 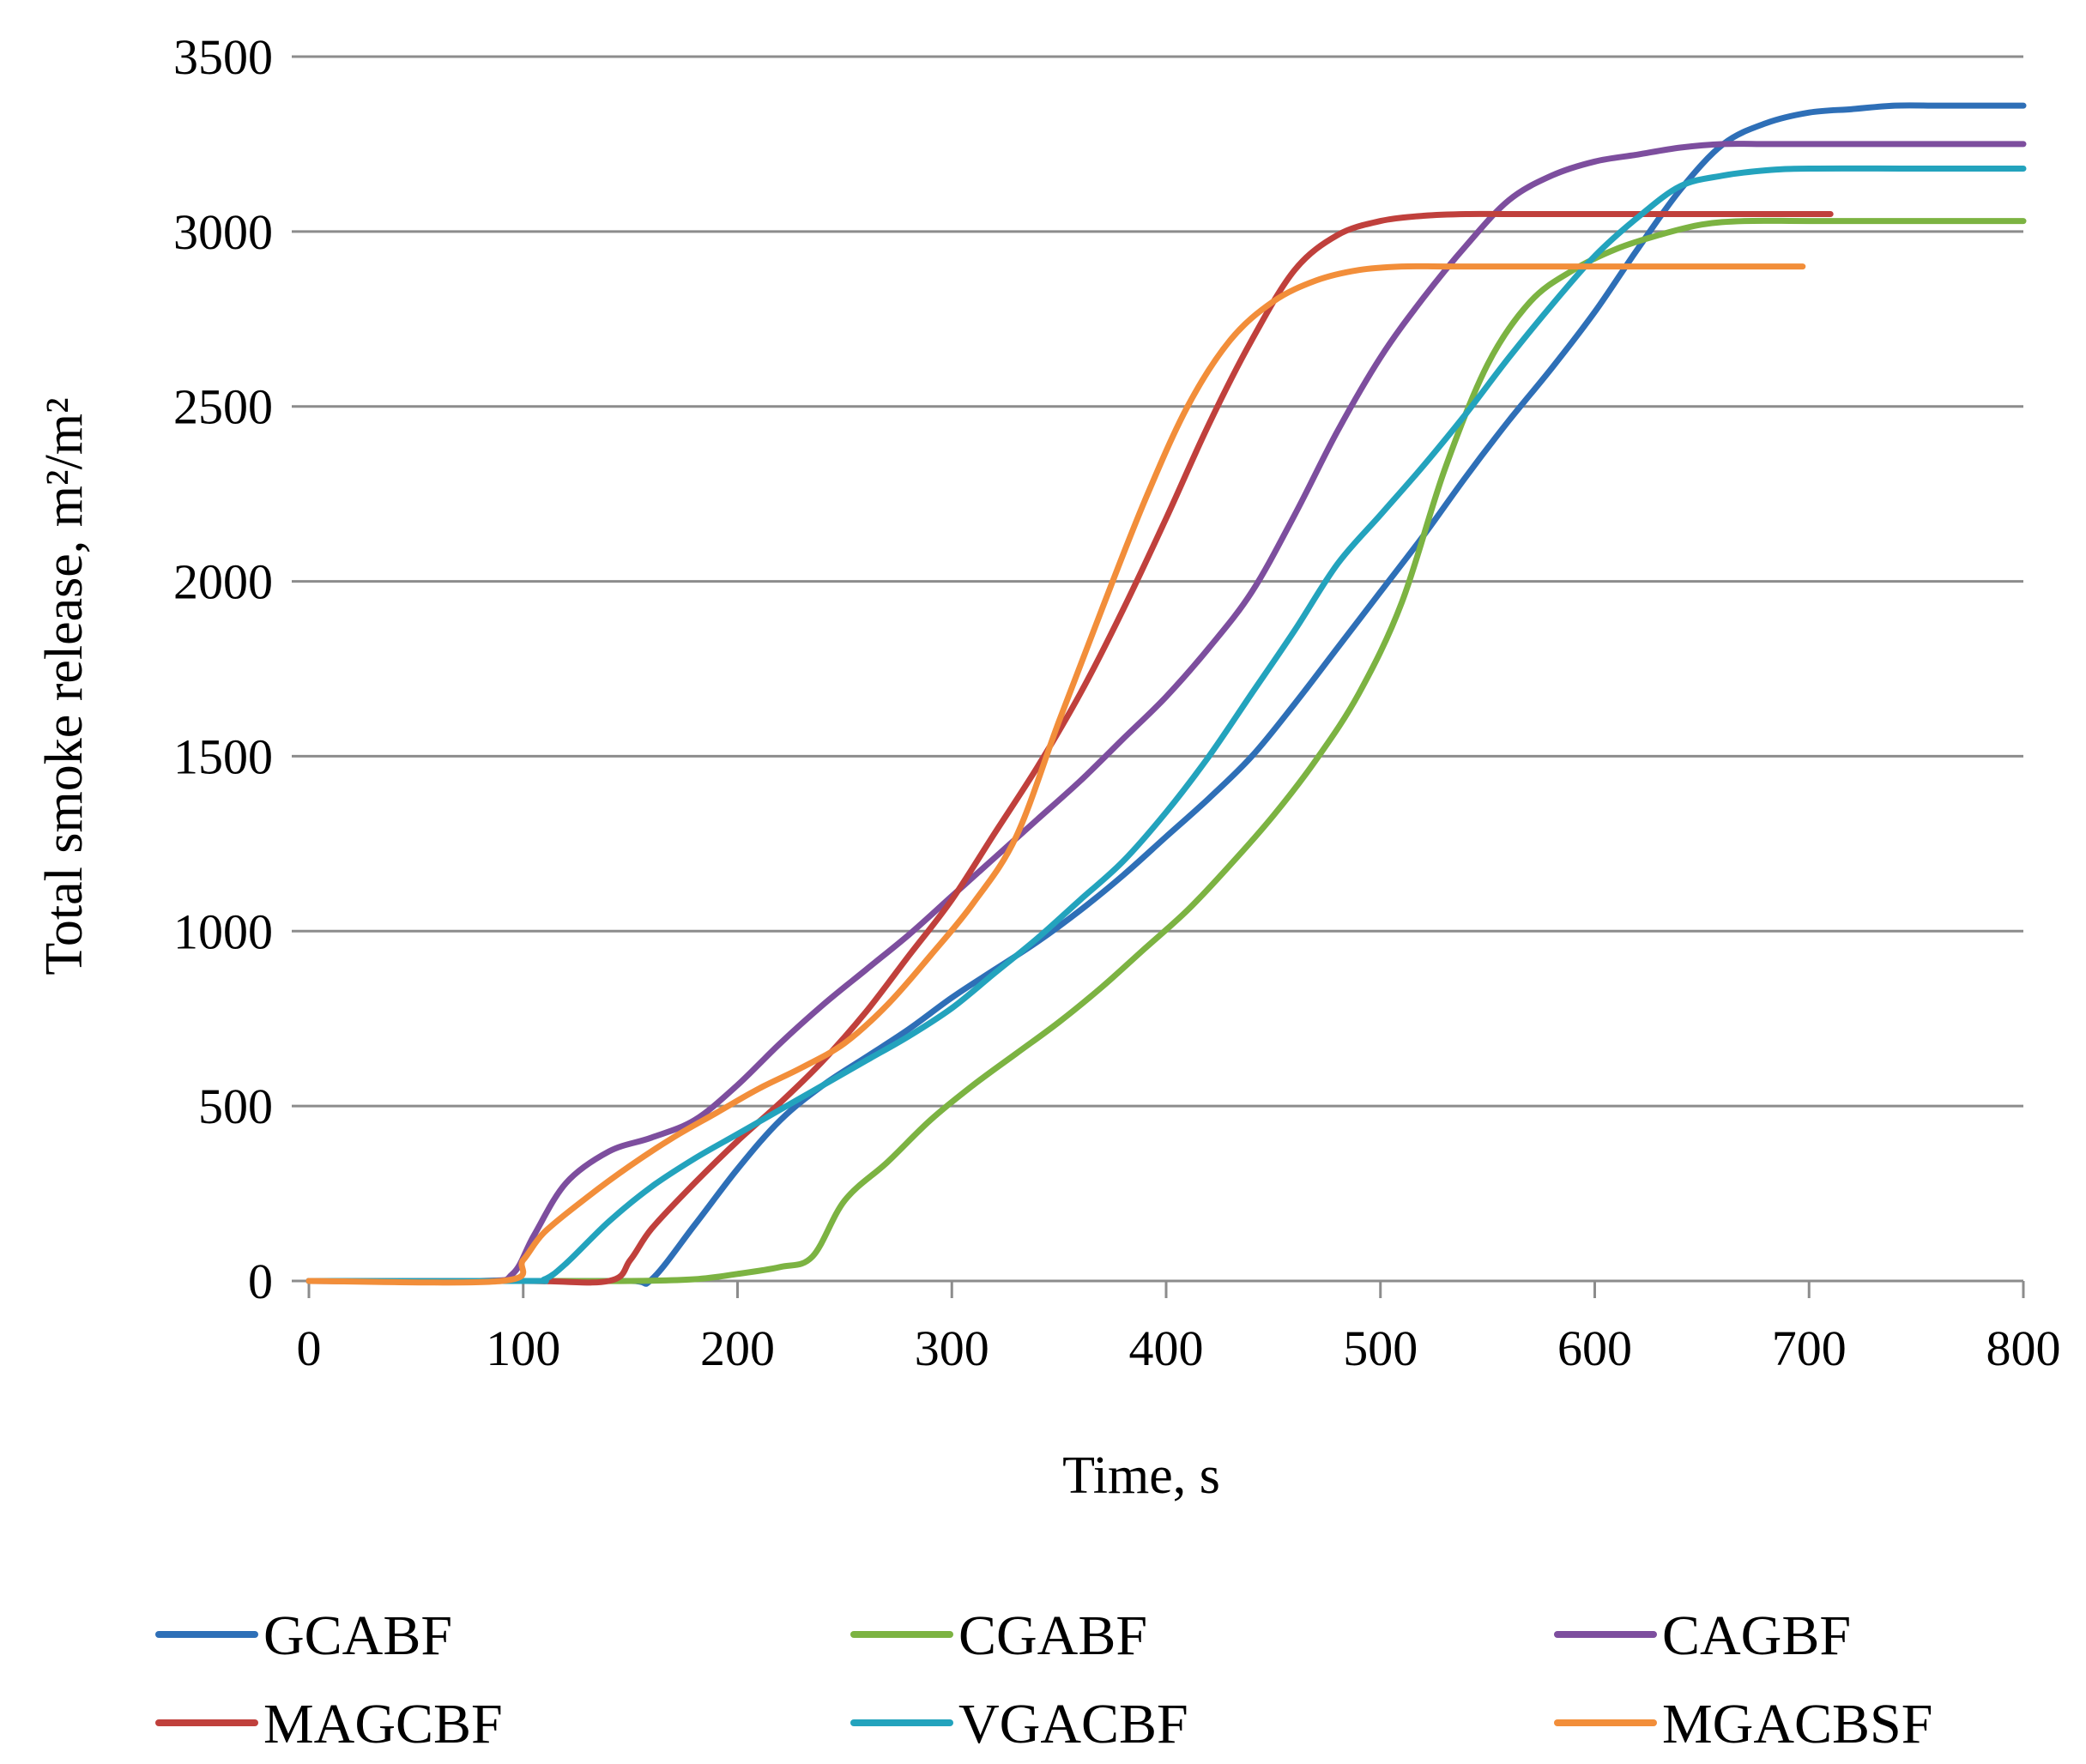 I want to click on x-tick-label: 100, so click(x=523, y=1348).